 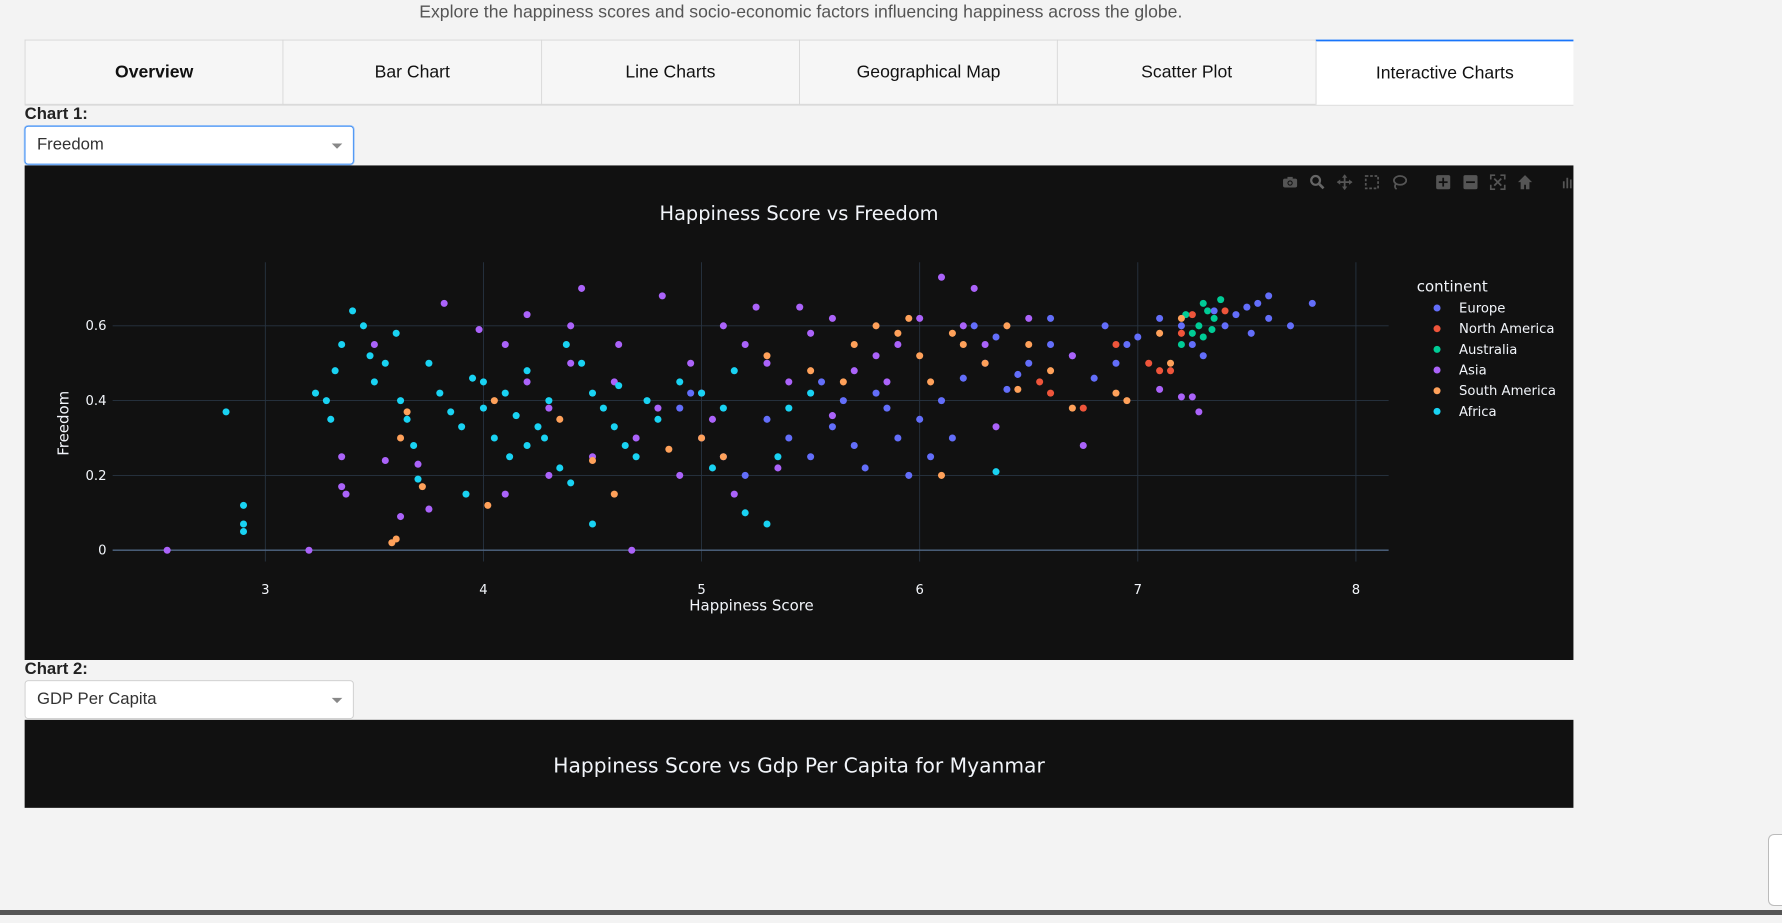 I want to click on lasso-icon, so click(x=1399, y=182).